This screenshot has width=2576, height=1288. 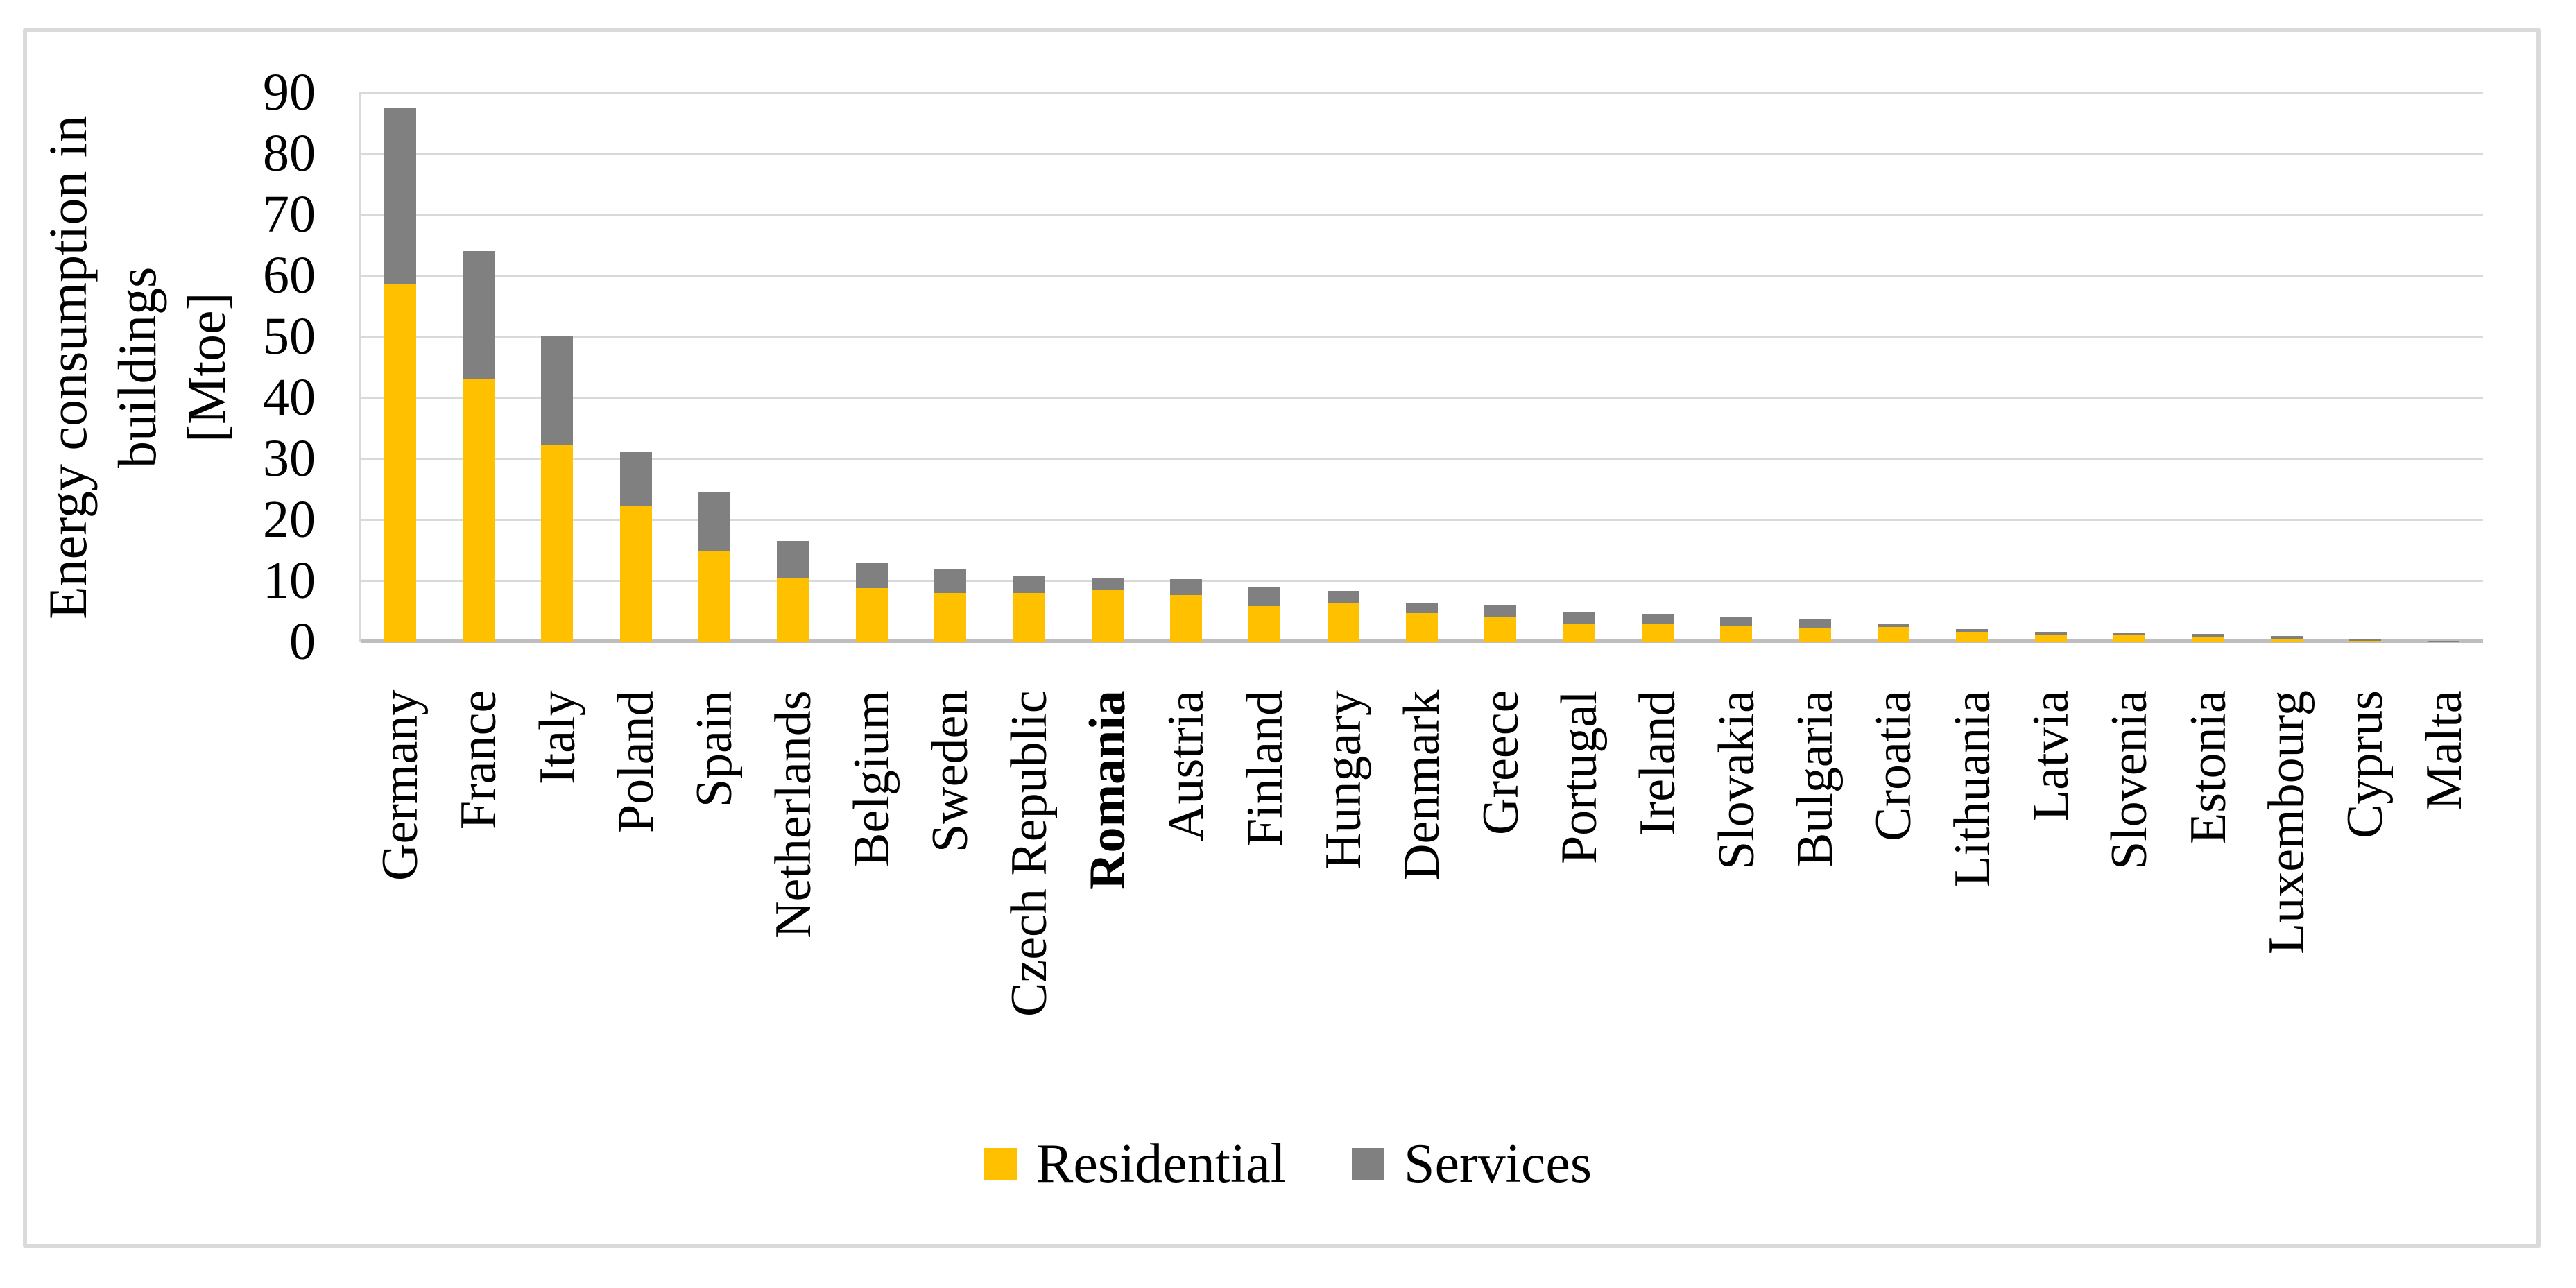 I want to click on x-label-latvia: Latvia, so click(x=2051, y=756).